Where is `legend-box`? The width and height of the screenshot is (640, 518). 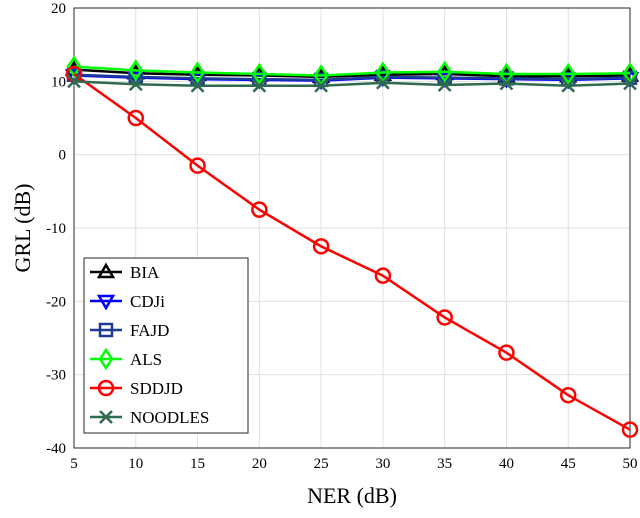 legend-box is located at coordinates (166, 345).